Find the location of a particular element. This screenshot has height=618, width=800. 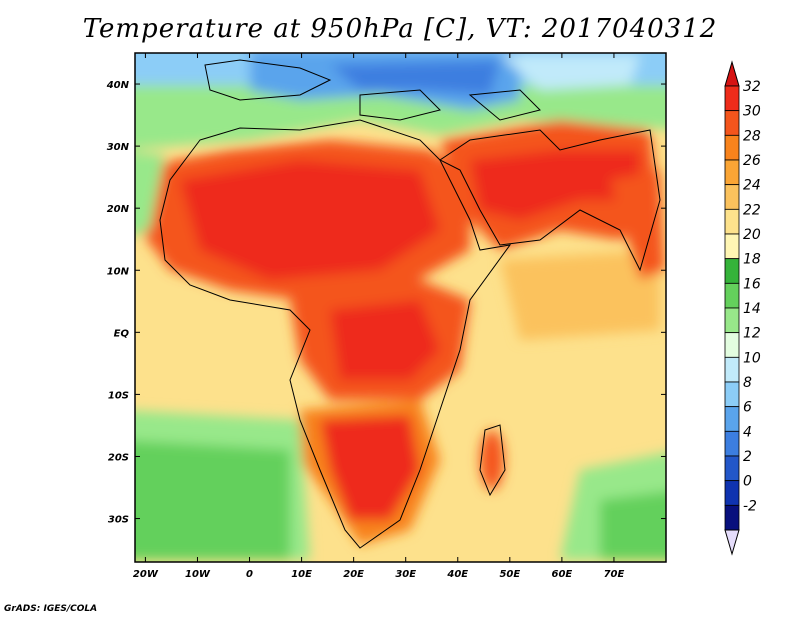

colorbar-label: 20 is located at coordinates (752, 235).